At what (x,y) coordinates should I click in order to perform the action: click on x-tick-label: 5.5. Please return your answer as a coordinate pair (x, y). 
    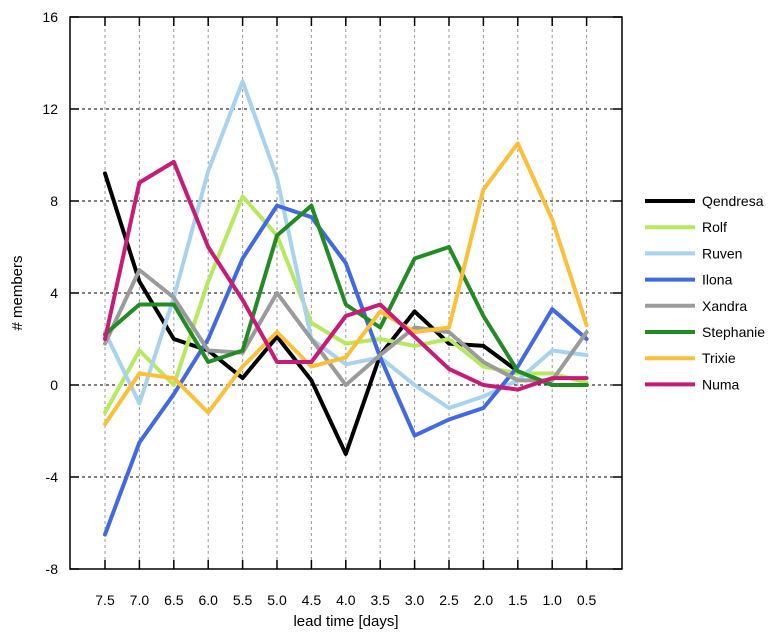
    Looking at the image, I should click on (243, 600).